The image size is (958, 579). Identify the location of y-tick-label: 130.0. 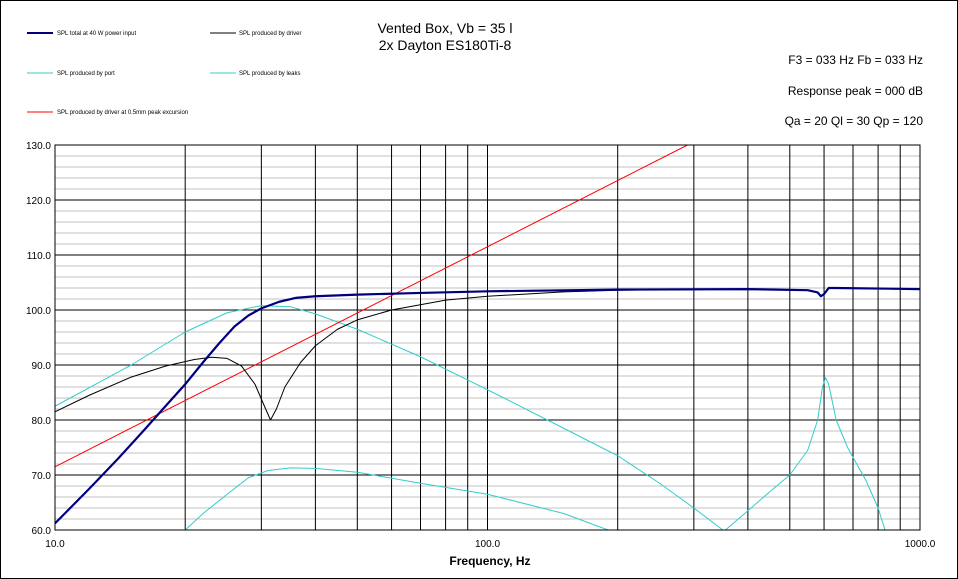
(38, 146).